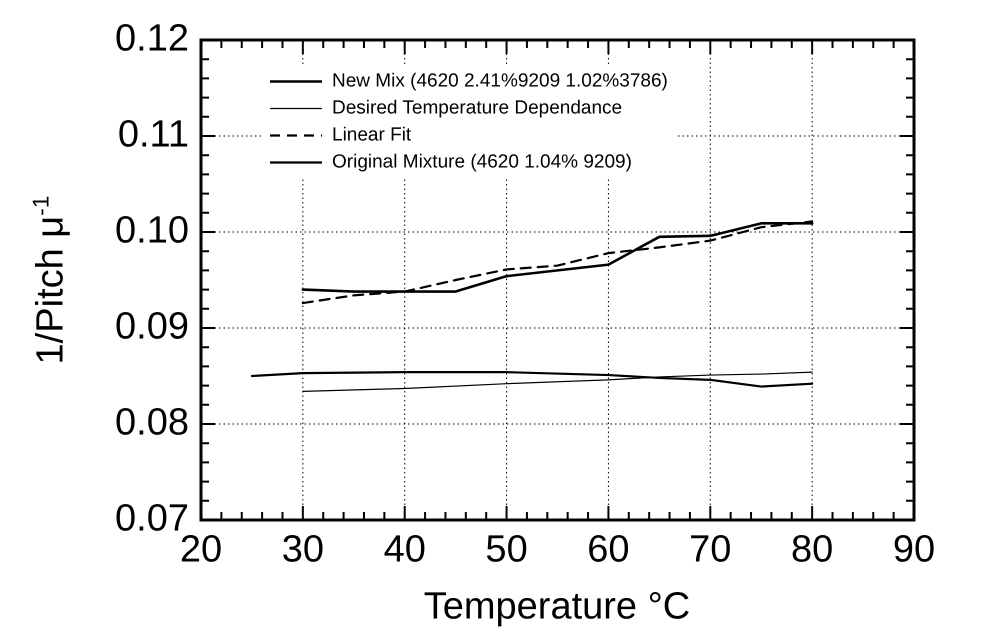 This screenshot has height=641, width=991. Describe the element at coordinates (303, 549) in the screenshot. I see `x-tick-label: 30` at that location.